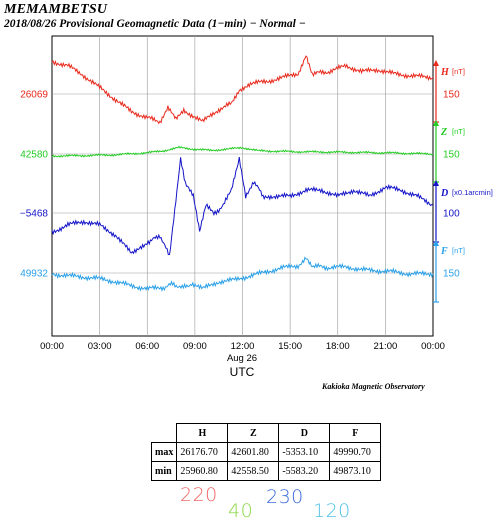 This screenshot has width=500, height=522. Describe the element at coordinates (355, 433) in the screenshot. I see `col-header-f: F` at that location.